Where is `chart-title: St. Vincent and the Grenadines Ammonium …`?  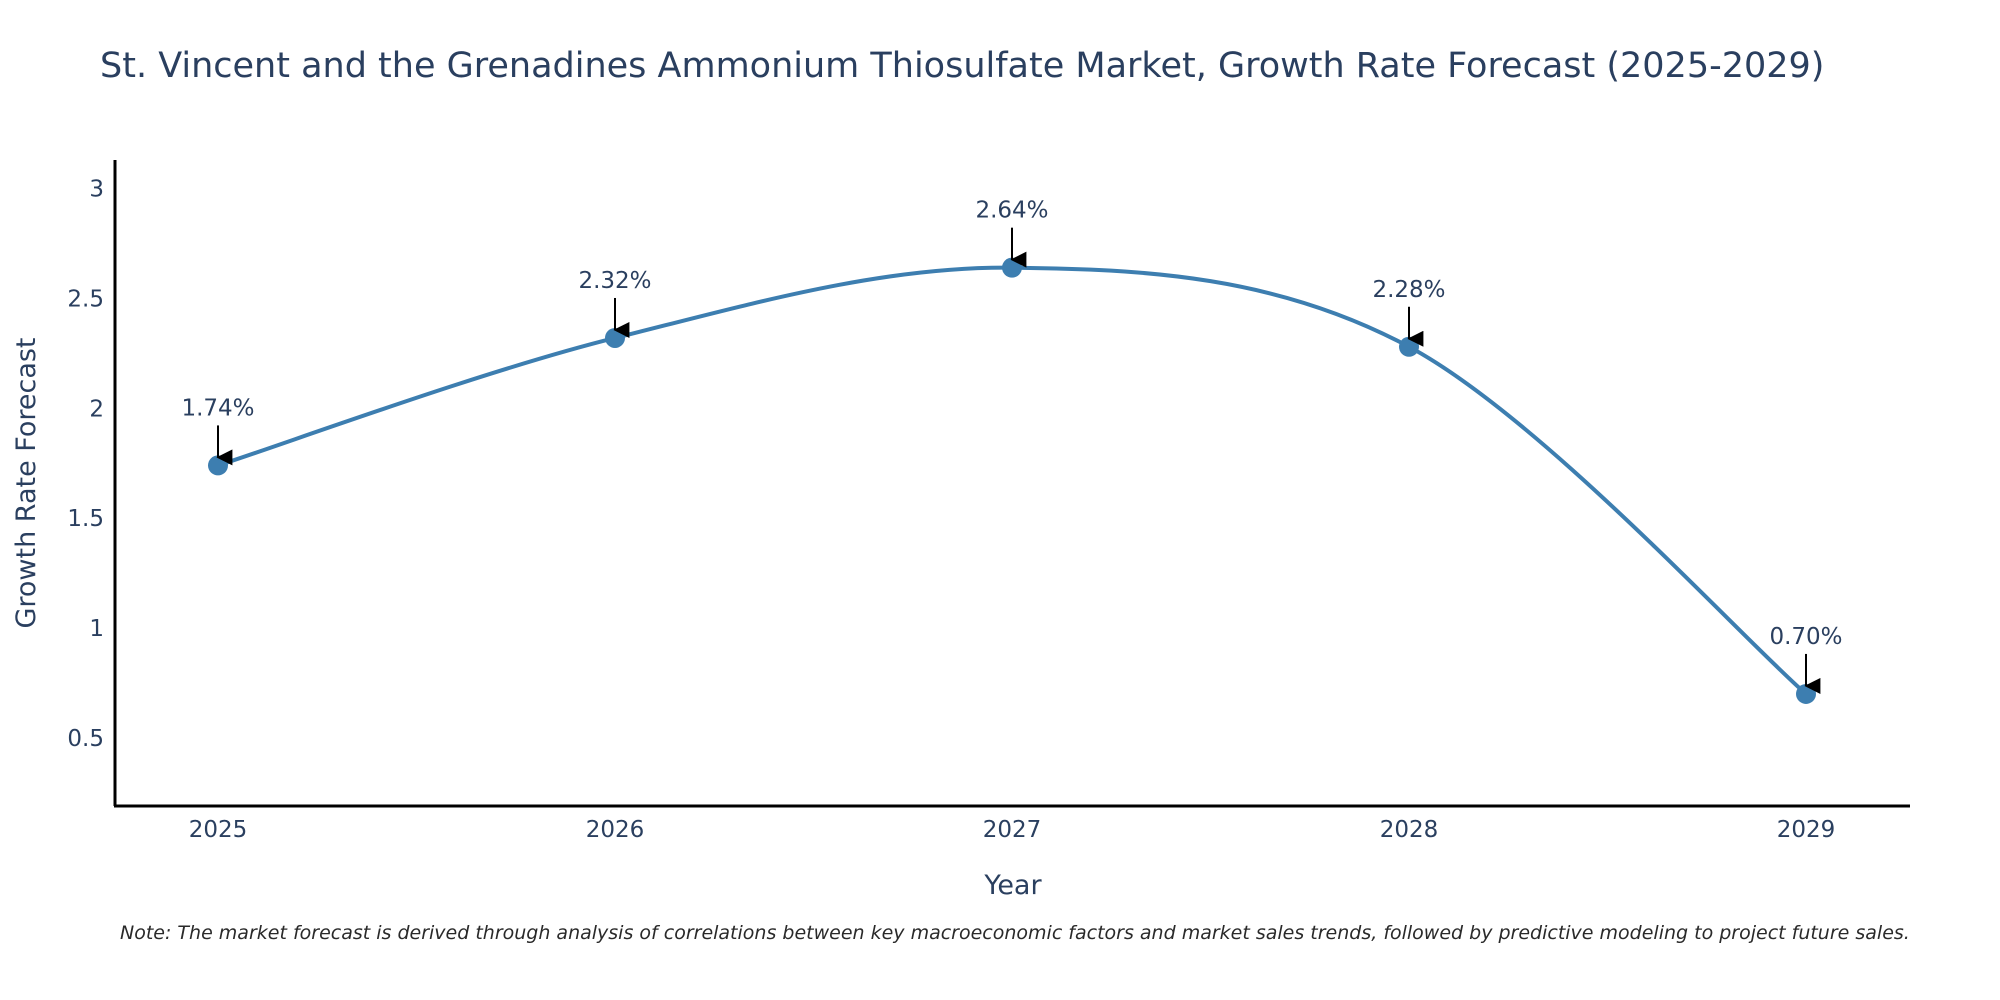 chart-title: St. Vincent and the Grenadines Ammonium … is located at coordinates (962, 66).